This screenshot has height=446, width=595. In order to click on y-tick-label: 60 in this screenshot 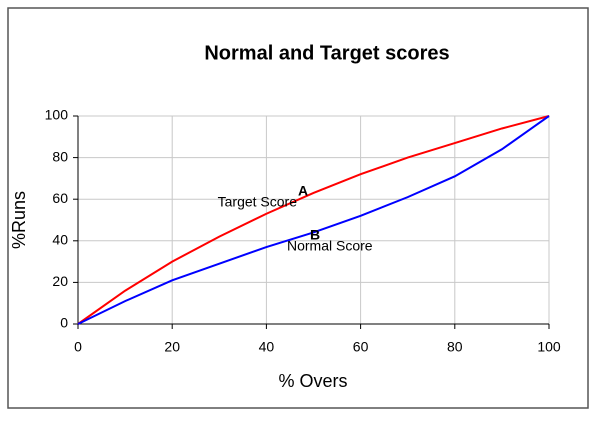, I will do `click(60, 198)`.